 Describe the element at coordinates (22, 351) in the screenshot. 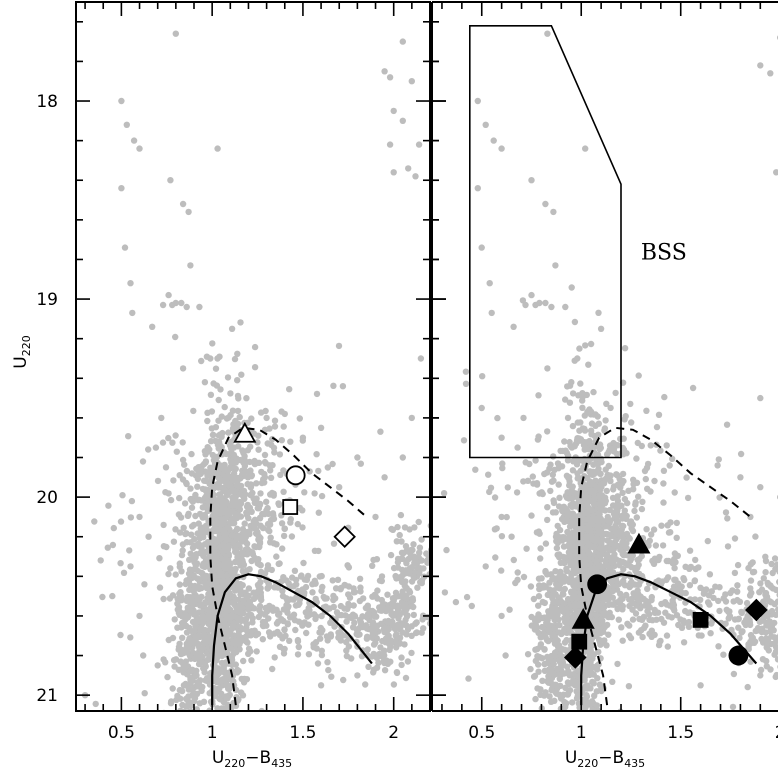

I see `y-axis-title: U220` at that location.